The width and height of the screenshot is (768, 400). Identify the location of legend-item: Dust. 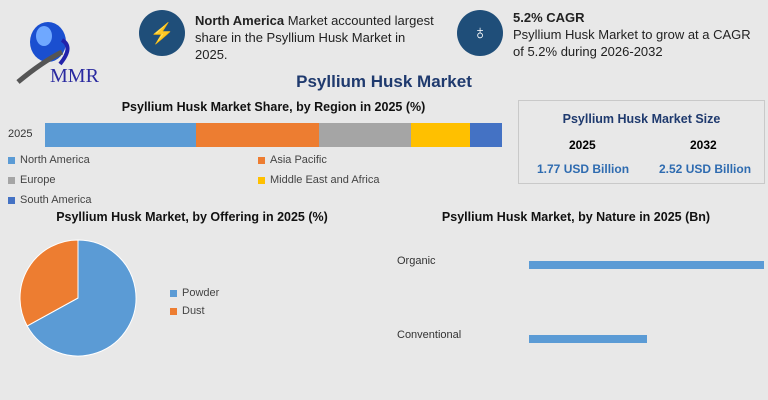
(194, 311).